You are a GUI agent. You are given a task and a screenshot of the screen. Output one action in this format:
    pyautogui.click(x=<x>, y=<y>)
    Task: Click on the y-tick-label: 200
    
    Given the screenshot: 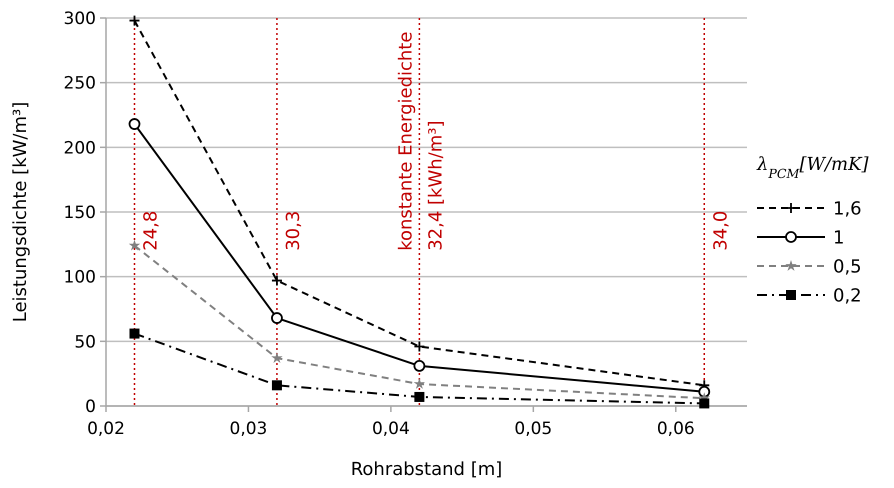 What is the action you would take?
    pyautogui.click(x=80, y=148)
    